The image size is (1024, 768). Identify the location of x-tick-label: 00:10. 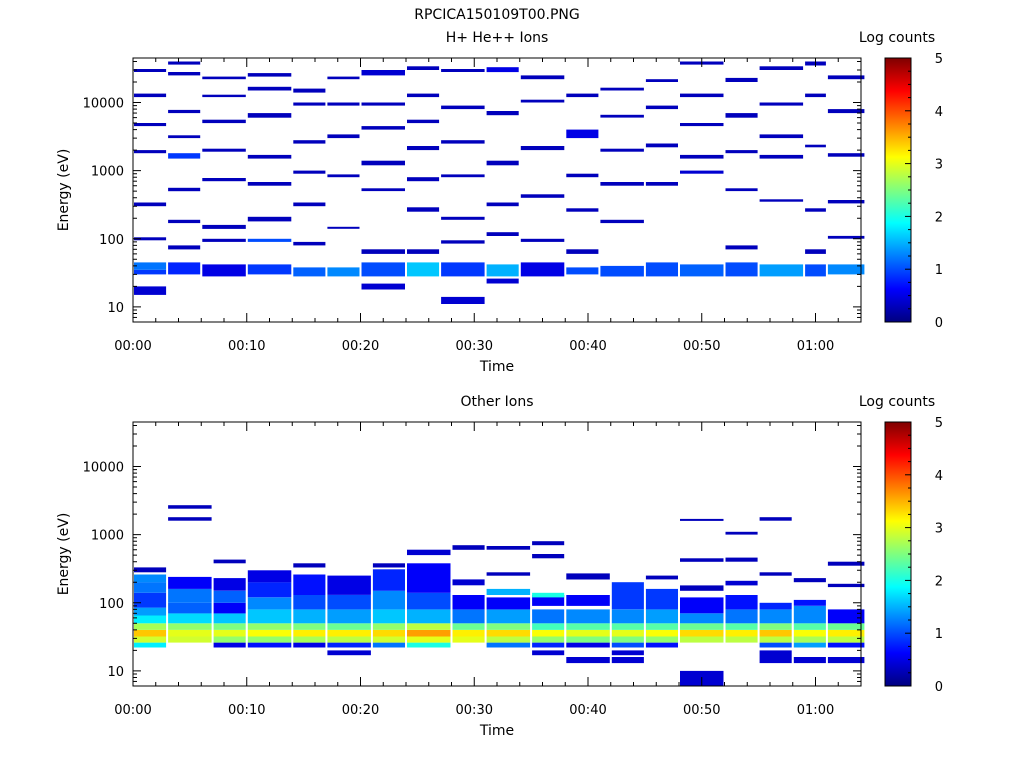
(246, 346).